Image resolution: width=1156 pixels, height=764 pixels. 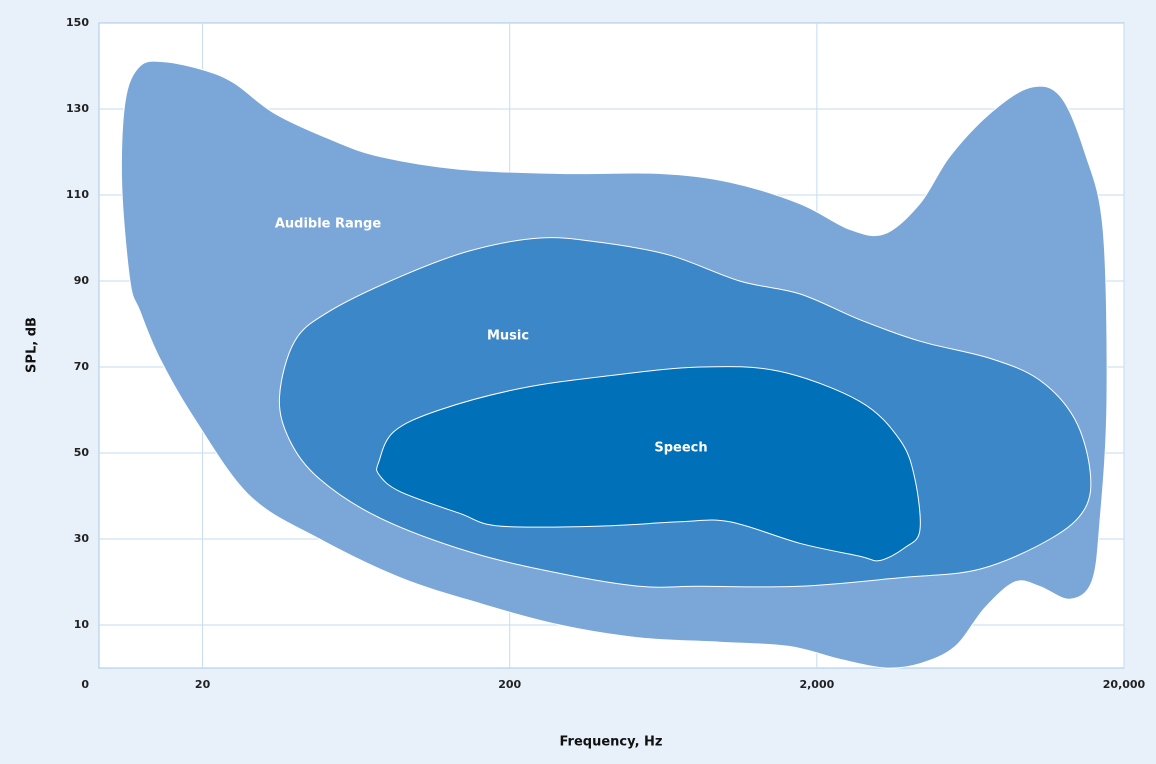 What do you see at coordinates (816, 684) in the screenshot?
I see `x-tick-label: 2,000` at bounding box center [816, 684].